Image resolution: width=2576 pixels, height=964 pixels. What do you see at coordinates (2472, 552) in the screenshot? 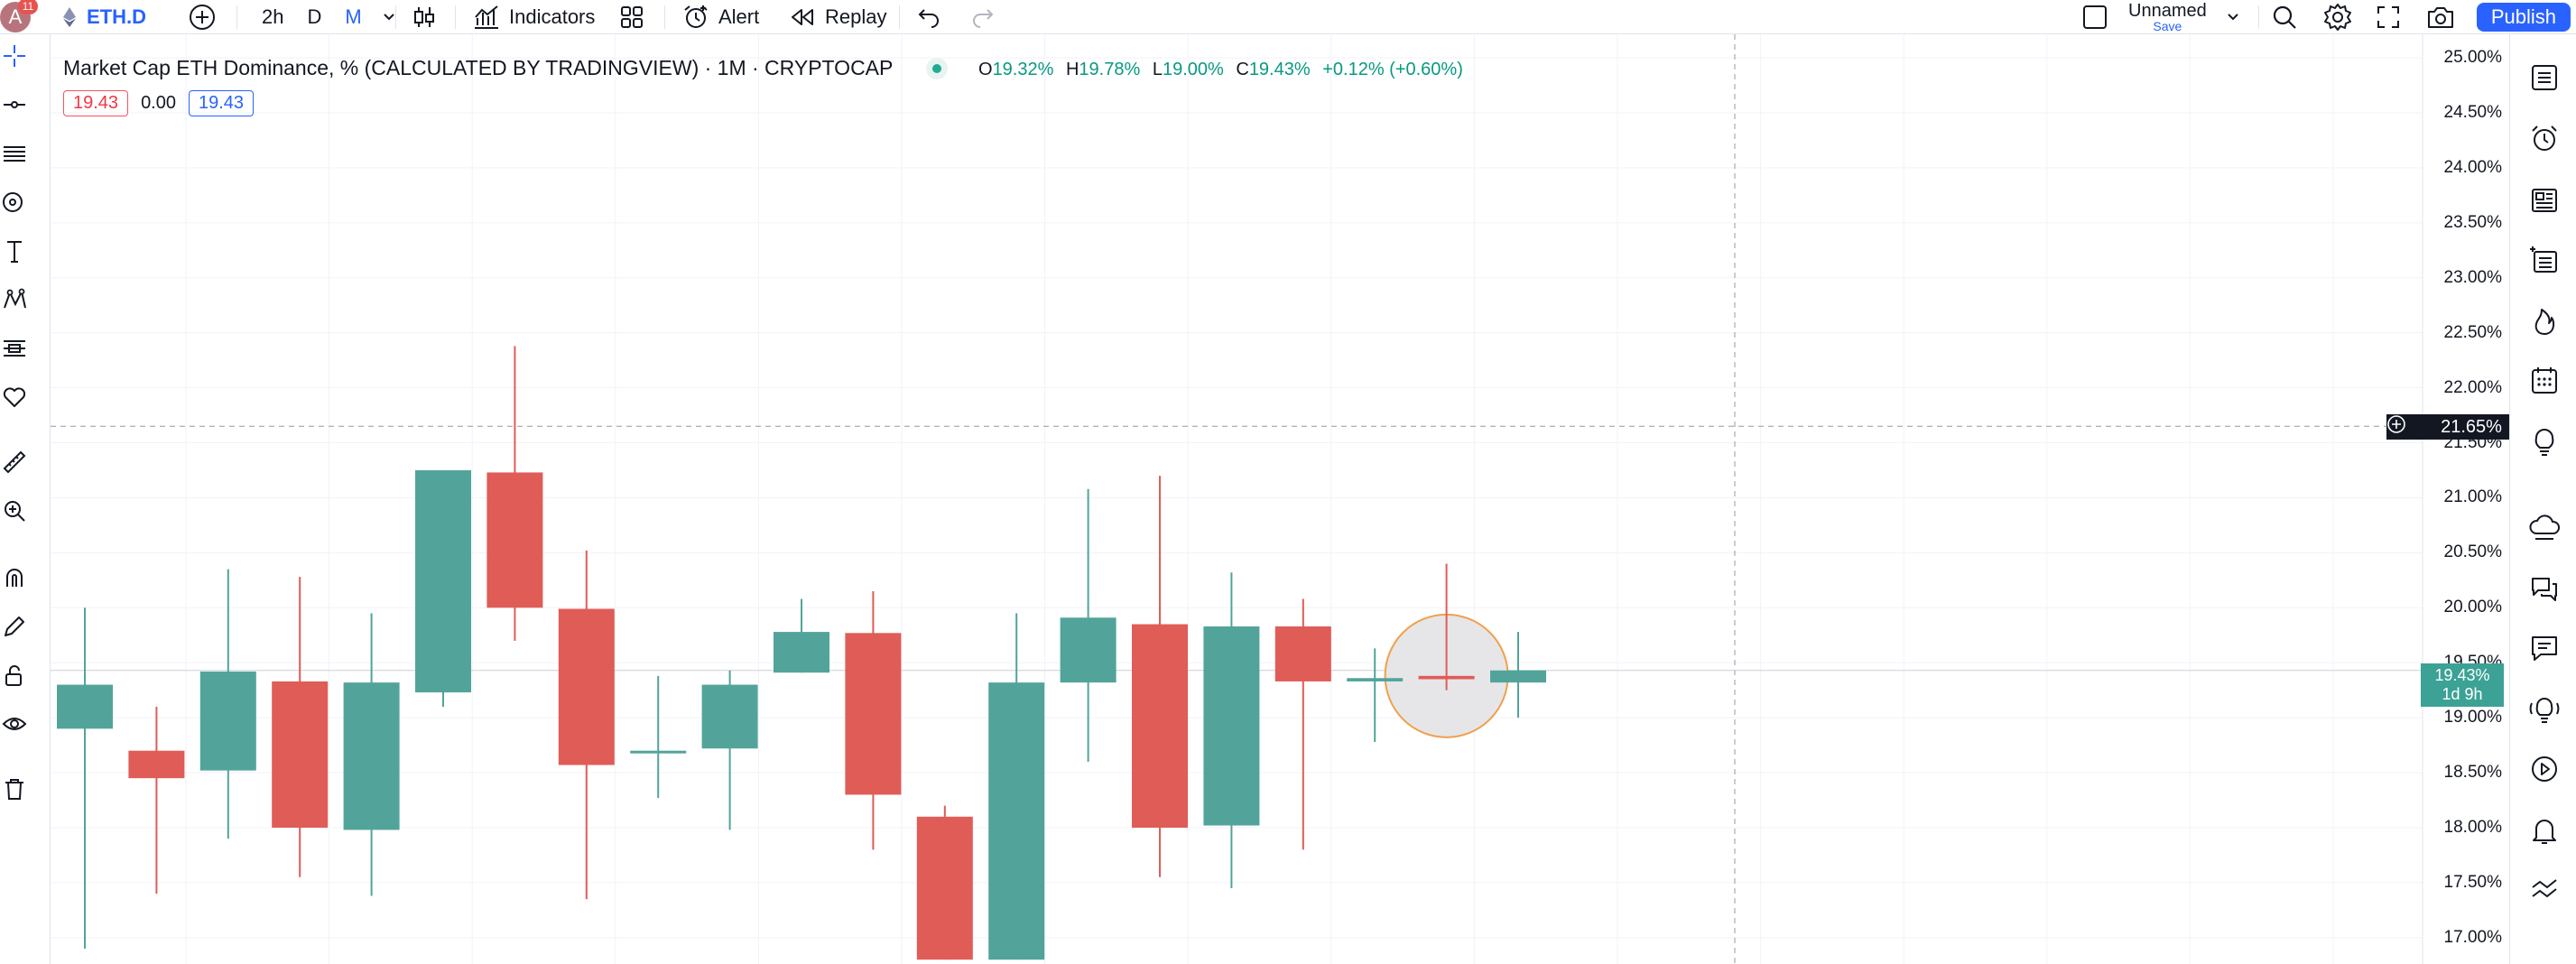
I see `price-tick-label: 20.50%` at bounding box center [2472, 552].